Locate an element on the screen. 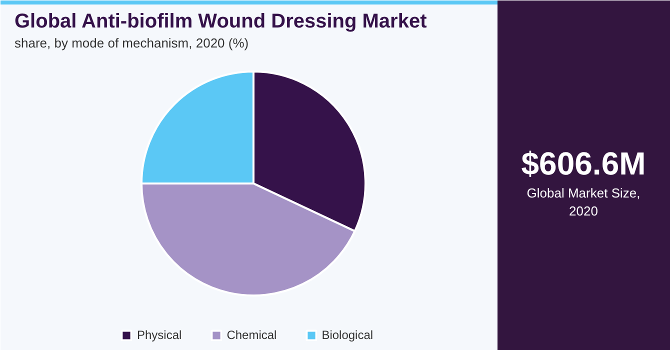 The image size is (670, 350). legend-label: Chemical is located at coordinates (251, 335).